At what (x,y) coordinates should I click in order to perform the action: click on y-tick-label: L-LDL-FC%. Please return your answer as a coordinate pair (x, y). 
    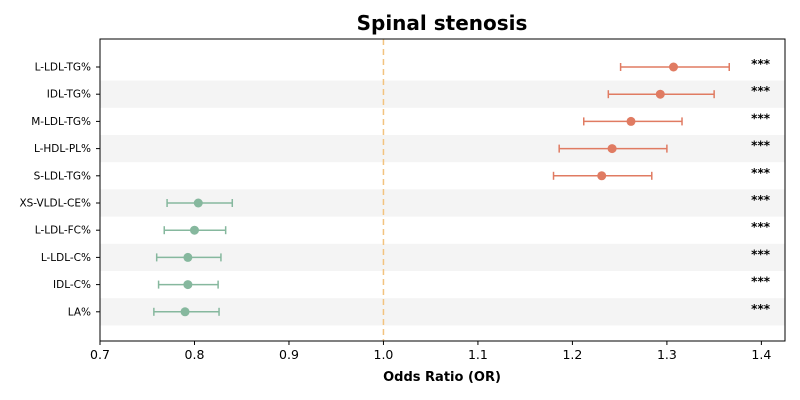
    Looking at the image, I should click on (63, 231).